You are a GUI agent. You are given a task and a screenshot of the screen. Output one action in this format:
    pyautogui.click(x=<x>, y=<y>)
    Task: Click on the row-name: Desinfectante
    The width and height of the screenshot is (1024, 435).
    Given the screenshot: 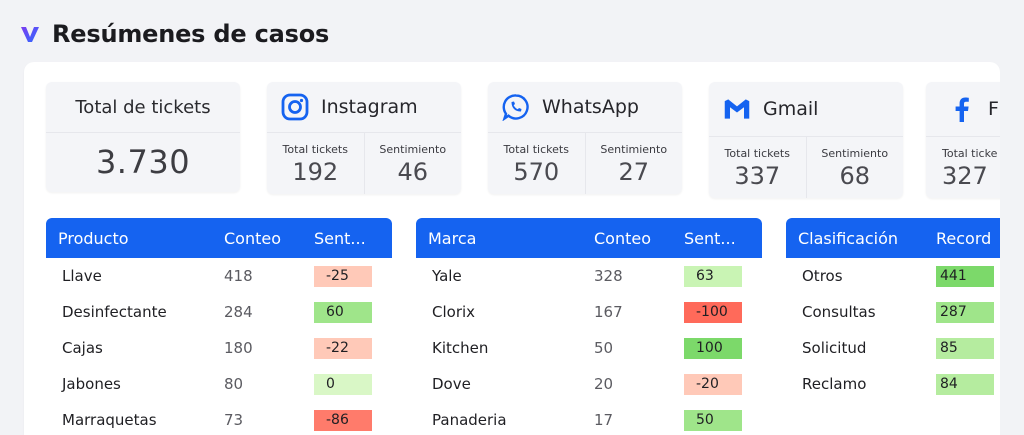 What is the action you would take?
    pyautogui.click(x=114, y=312)
    